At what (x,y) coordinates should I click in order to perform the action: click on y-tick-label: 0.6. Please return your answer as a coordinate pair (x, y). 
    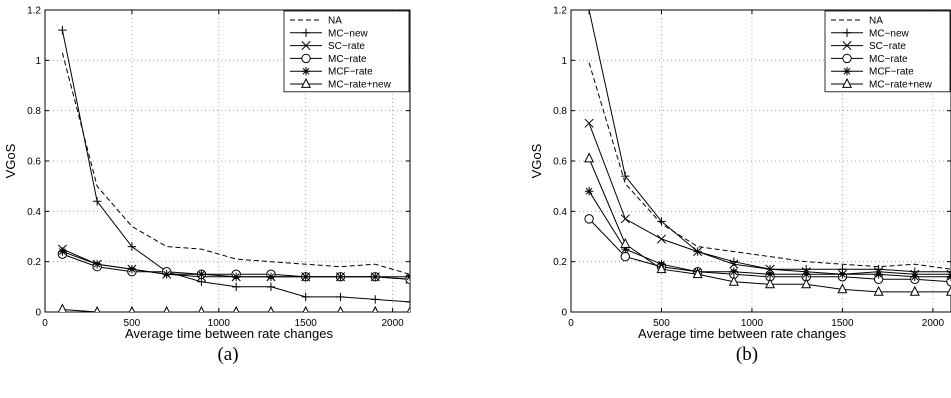
    Looking at the image, I should click on (34, 162).